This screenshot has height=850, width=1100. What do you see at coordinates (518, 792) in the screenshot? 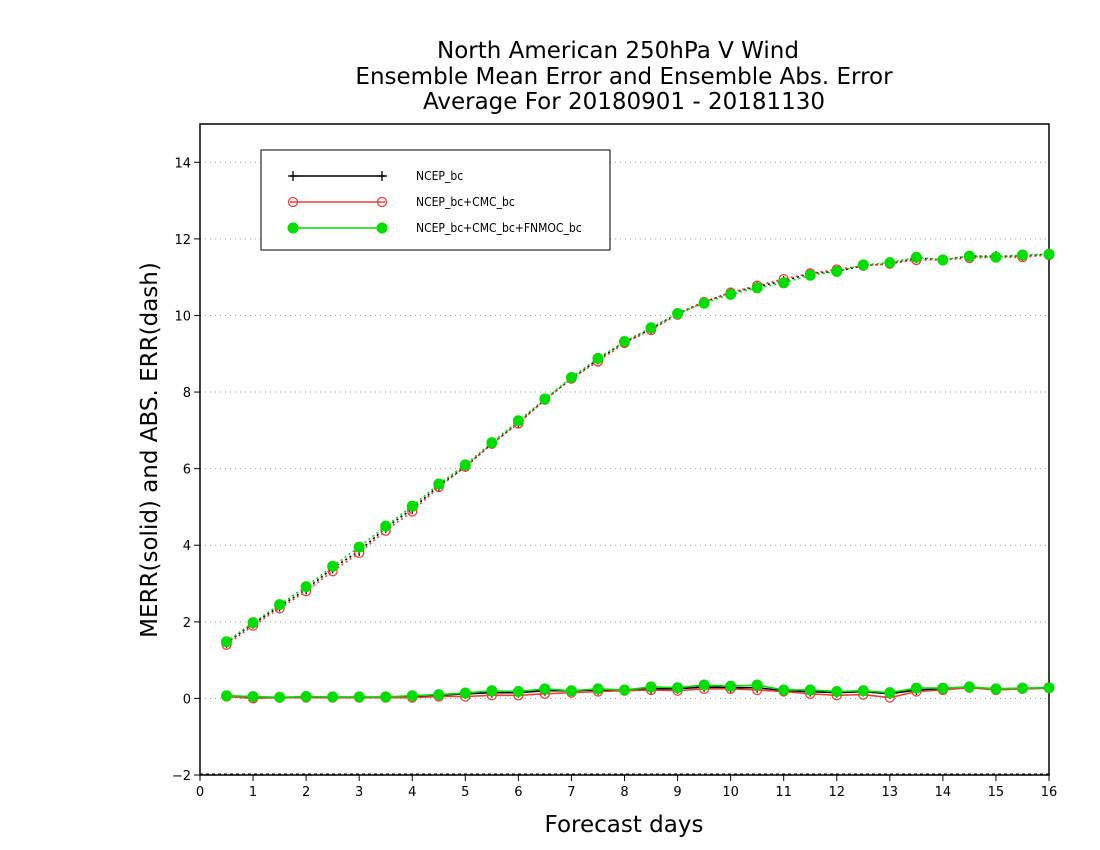
I see `x-tick-label: 6` at bounding box center [518, 792].